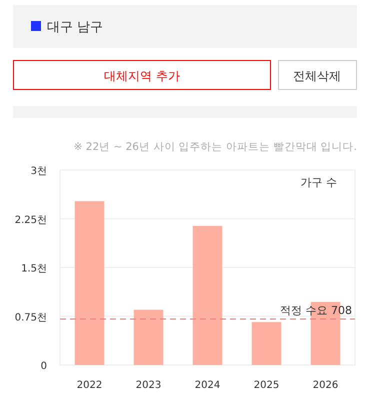  I want to click on ref-line-label: 적정 수요 708, so click(316, 310).